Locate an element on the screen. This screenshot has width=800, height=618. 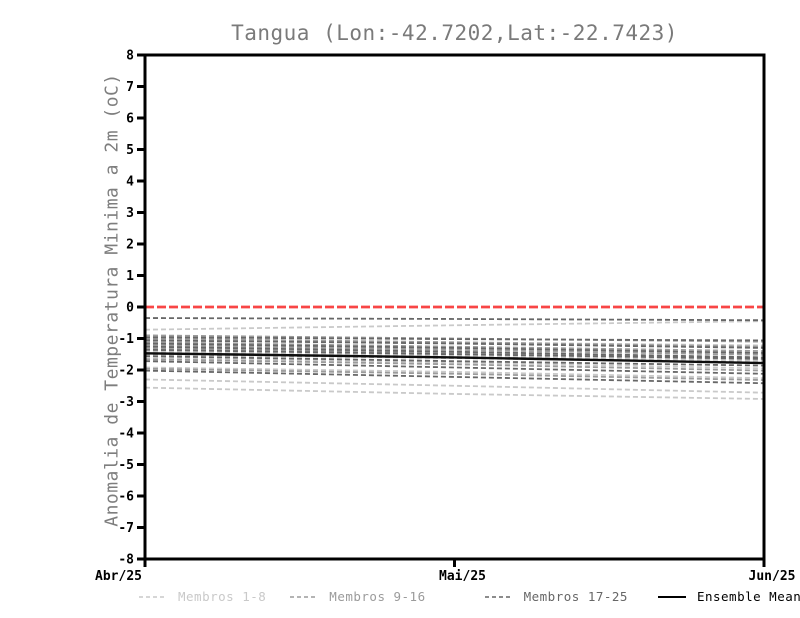
legend-entry: Ensemble Mean is located at coordinates (728, 596).